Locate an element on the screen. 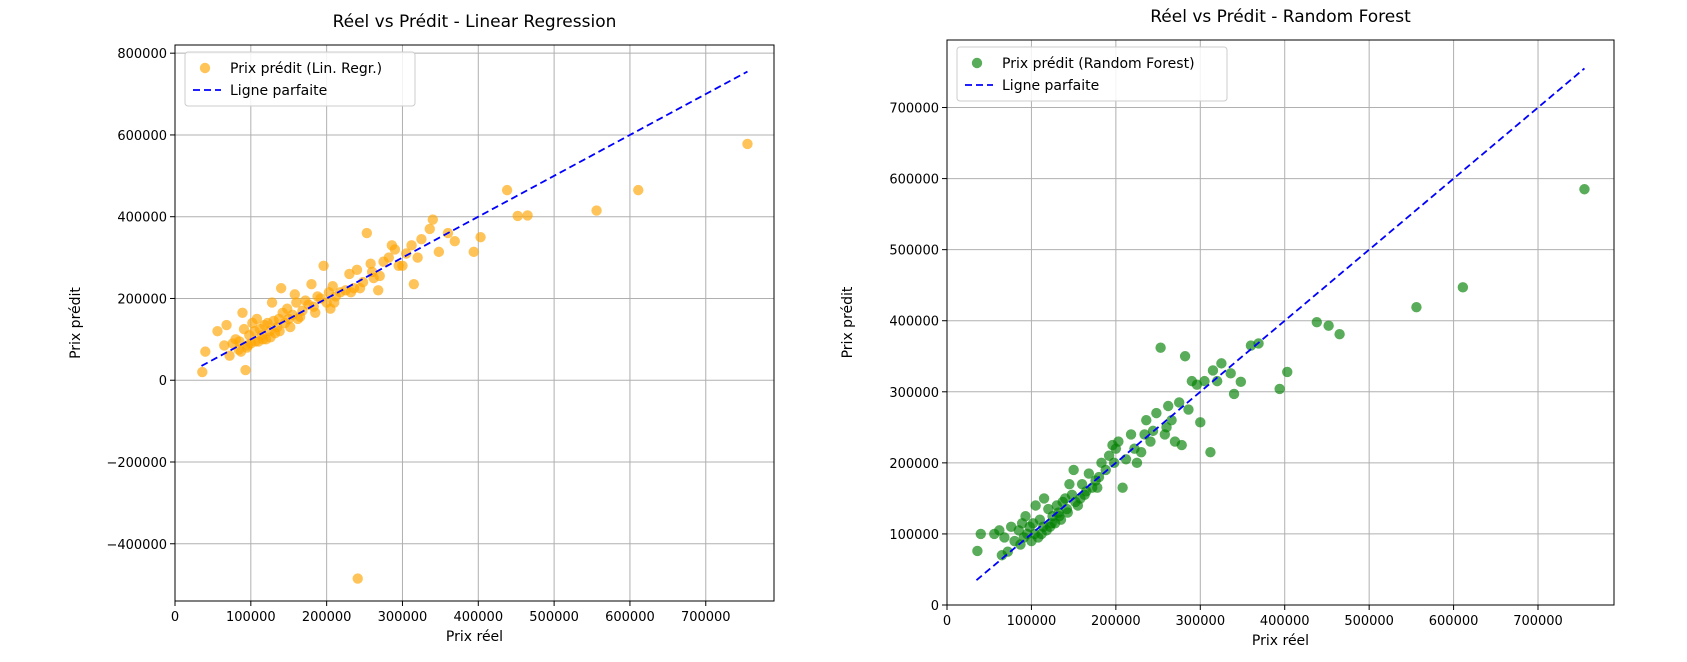 This screenshot has width=1687, height=662. x-axis-label: Prix réel is located at coordinates (1280, 641).